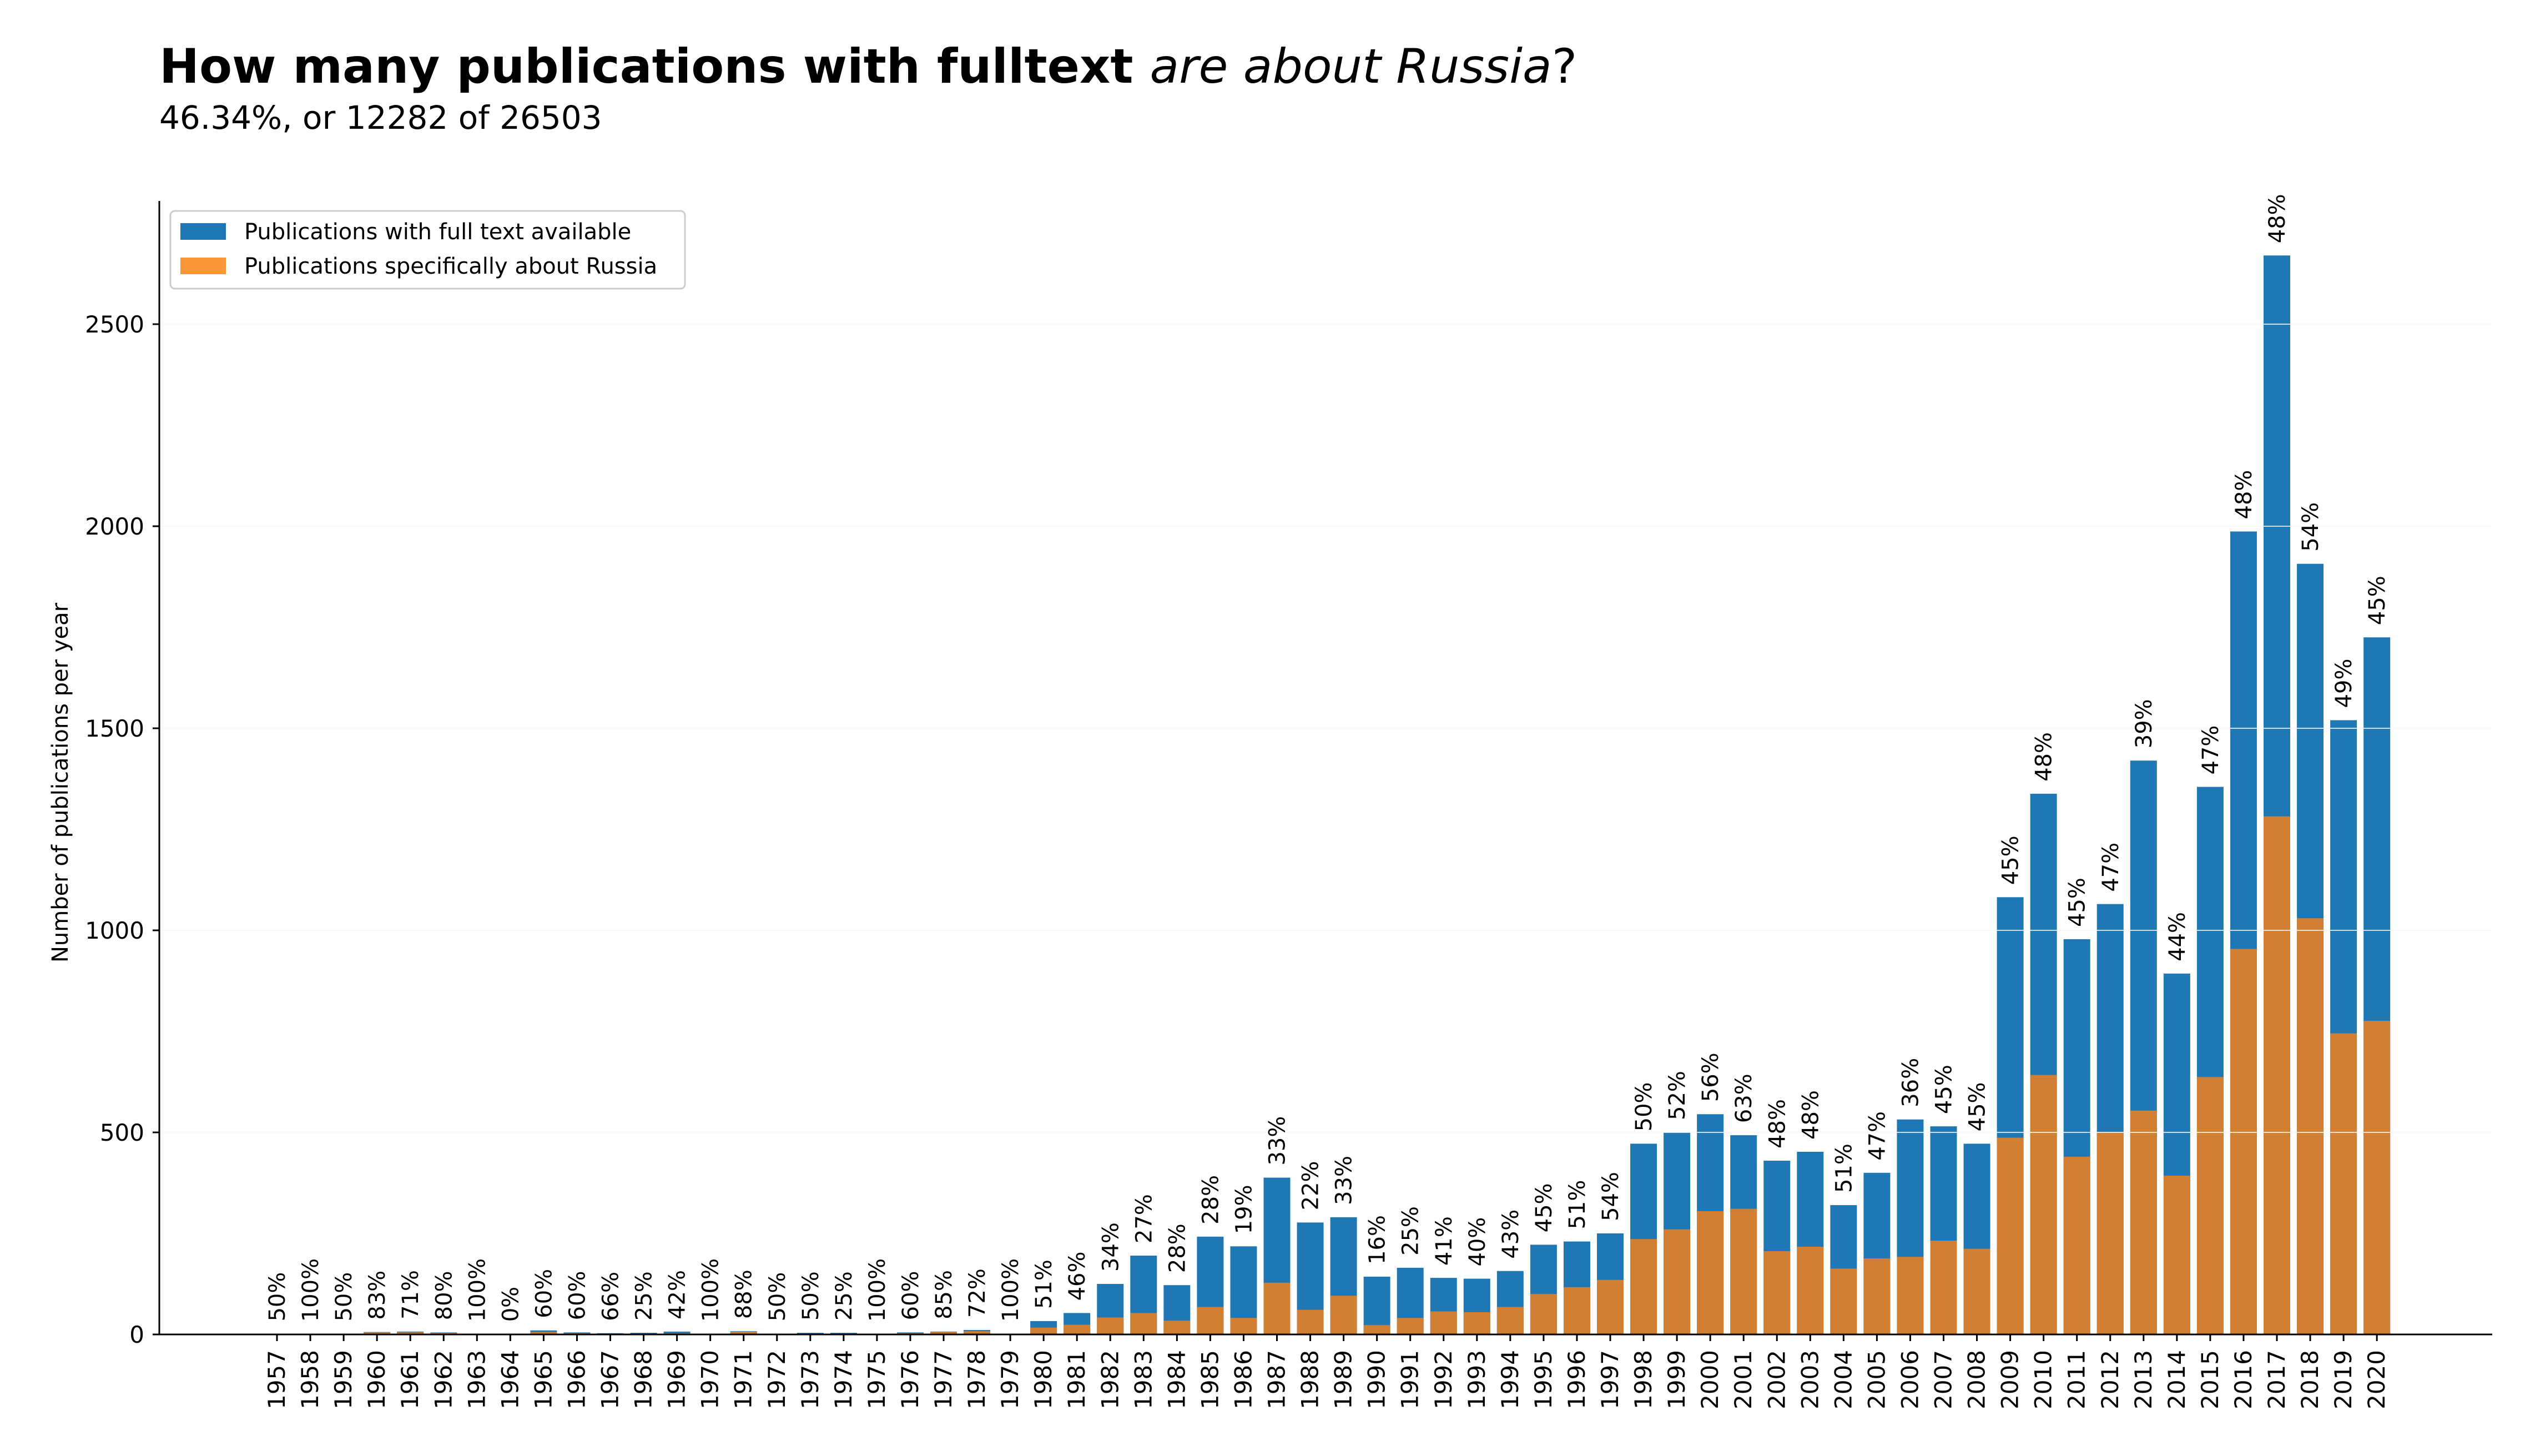  Describe the element at coordinates (1044, 1284) in the screenshot. I see `pct-label-1980: 51%` at that location.